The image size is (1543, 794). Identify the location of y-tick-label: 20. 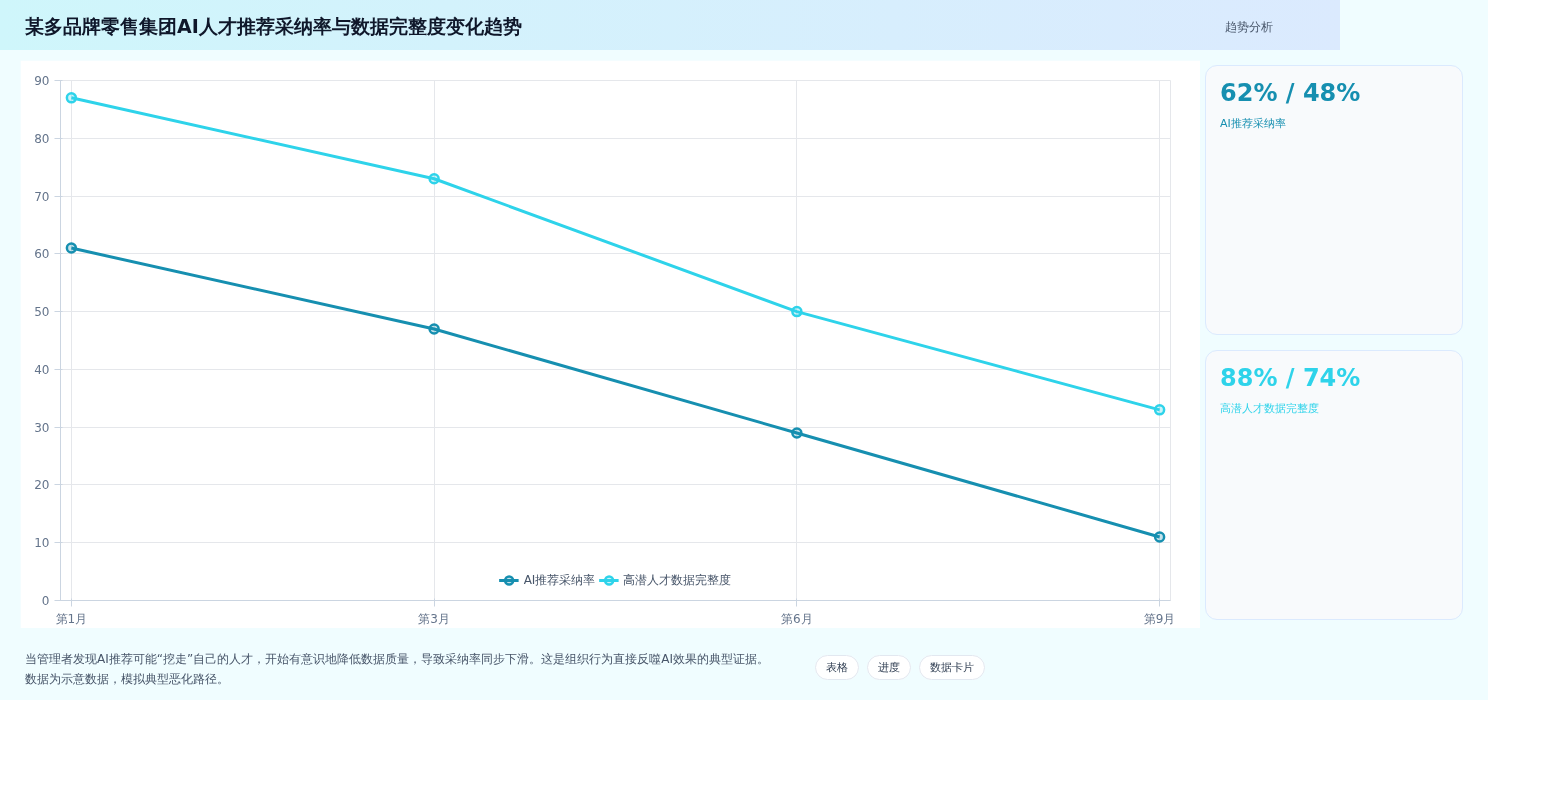
(42, 485).